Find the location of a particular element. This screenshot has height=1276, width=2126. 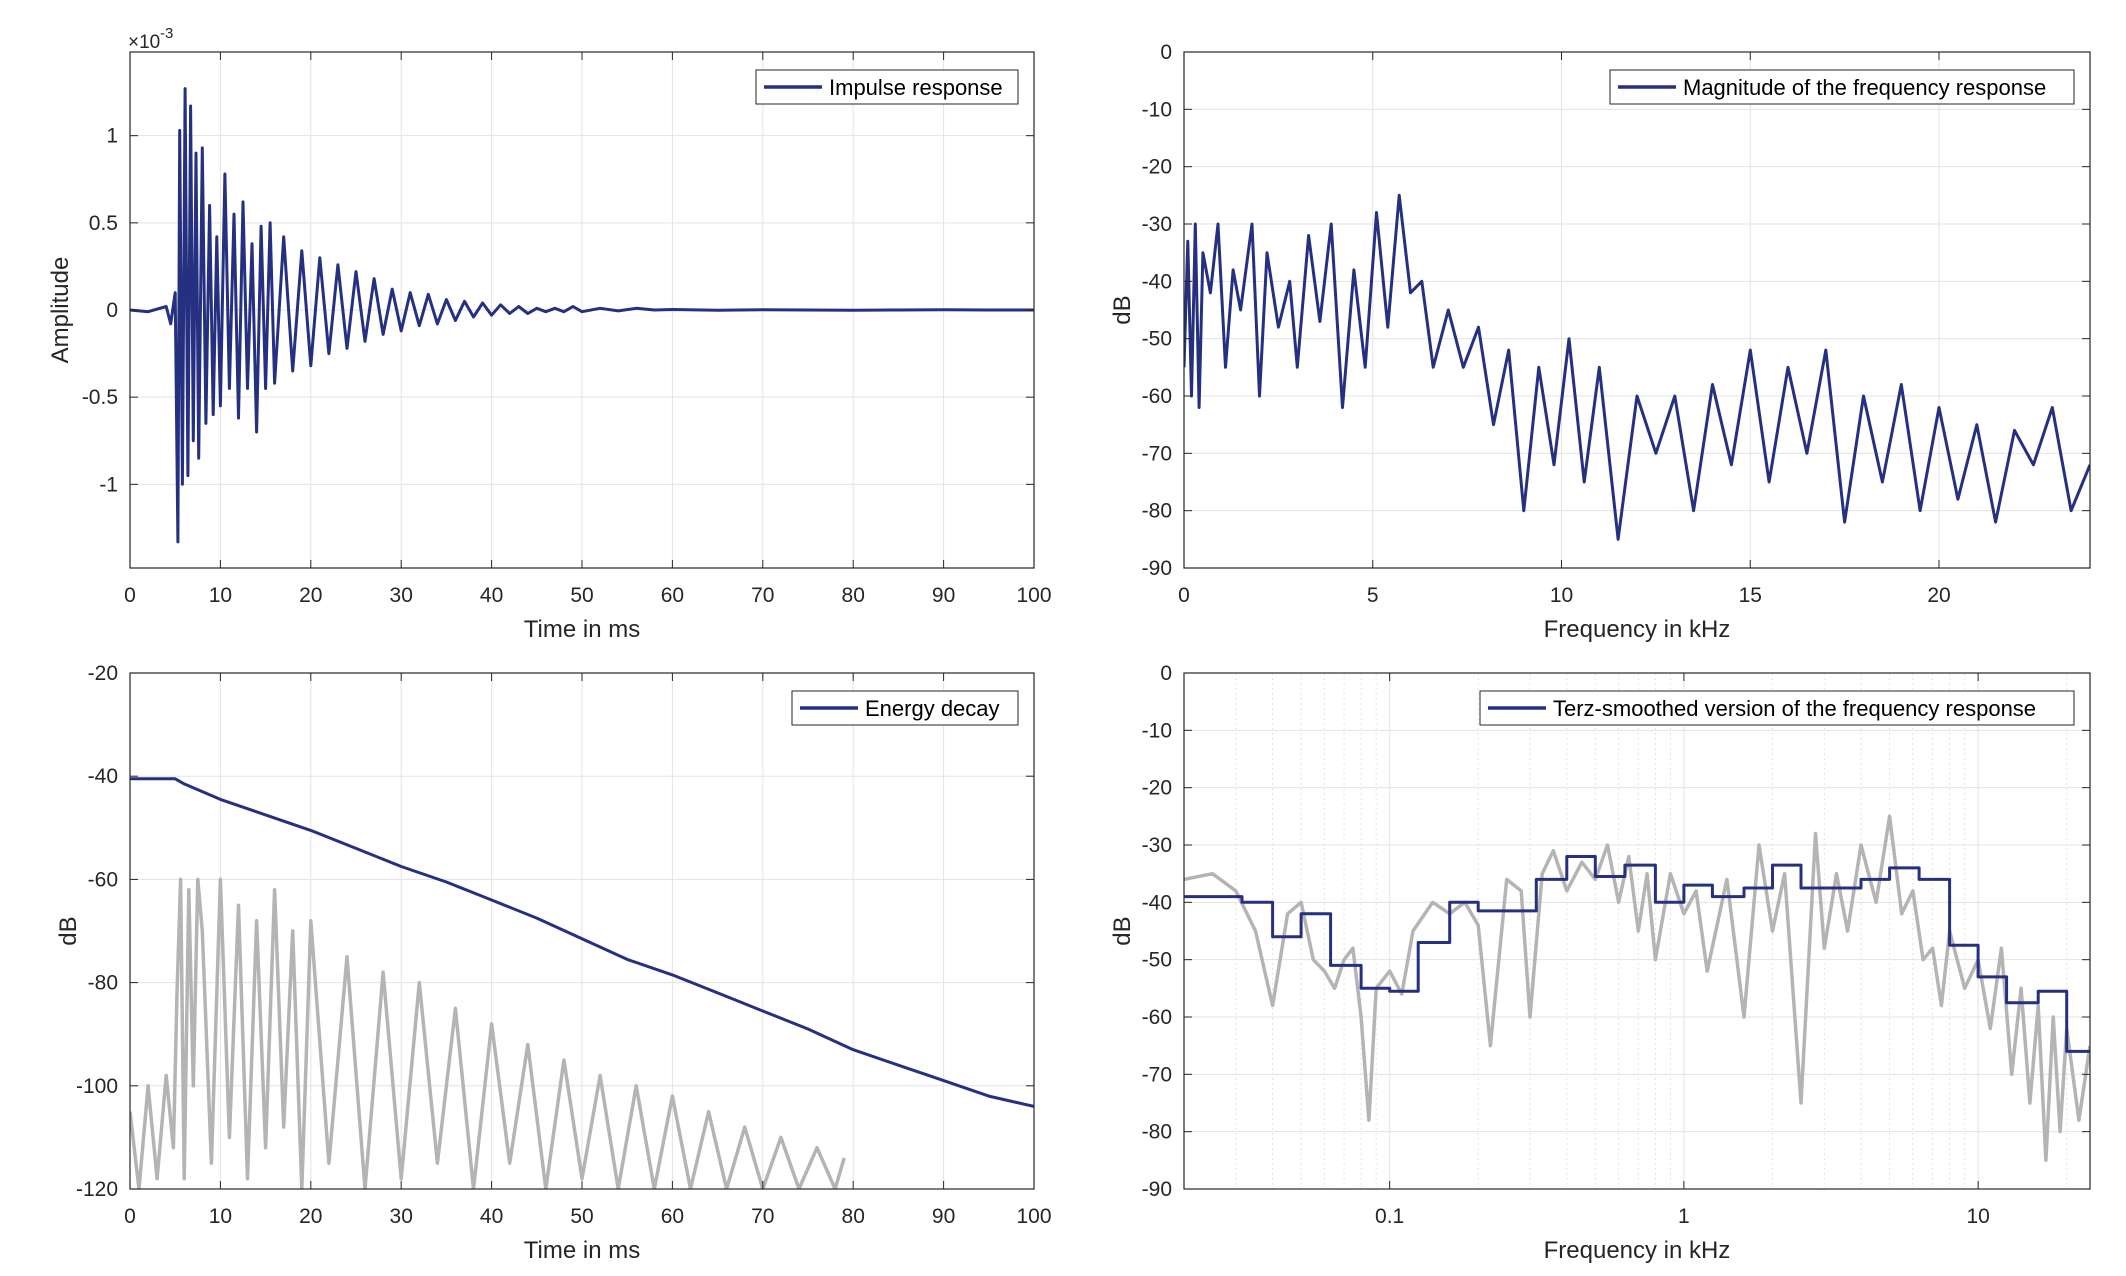

energy-legend: Energy decay is located at coordinates (905, 708).